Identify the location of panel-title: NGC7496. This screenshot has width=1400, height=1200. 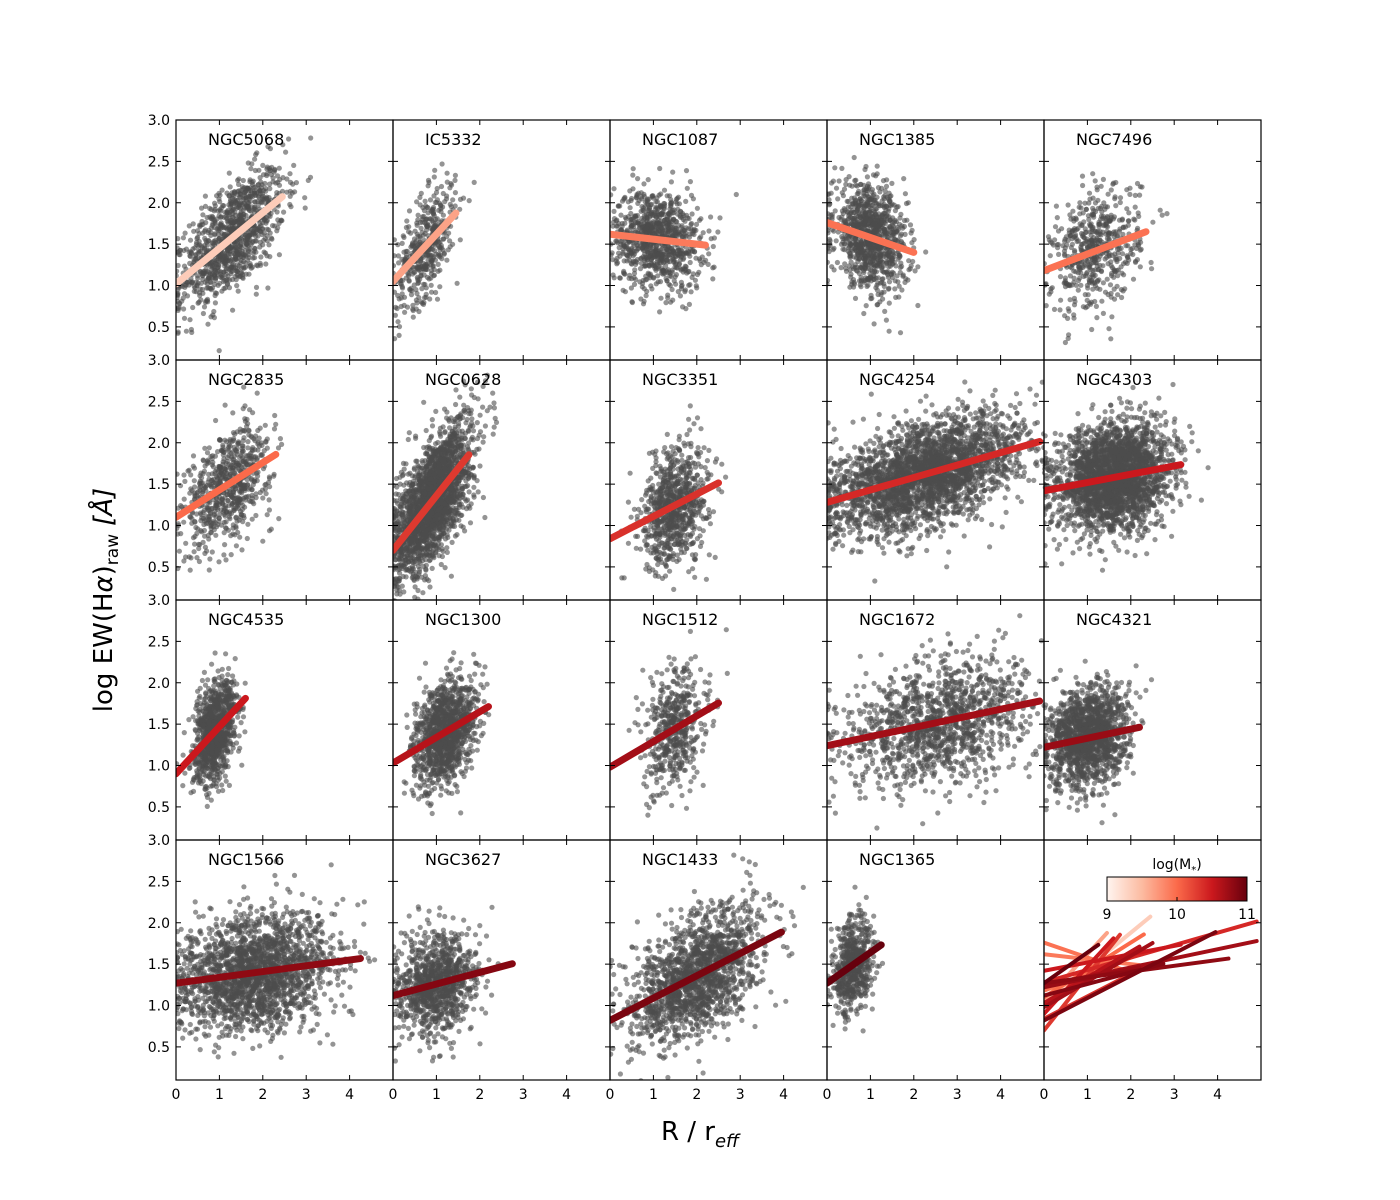
(1114, 139).